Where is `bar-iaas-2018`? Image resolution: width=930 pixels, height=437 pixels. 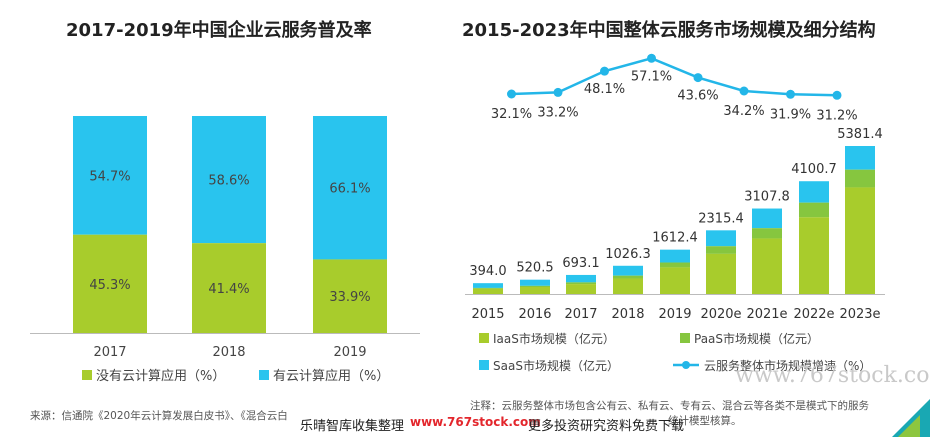 bar-iaas-2018 is located at coordinates (628, 286).